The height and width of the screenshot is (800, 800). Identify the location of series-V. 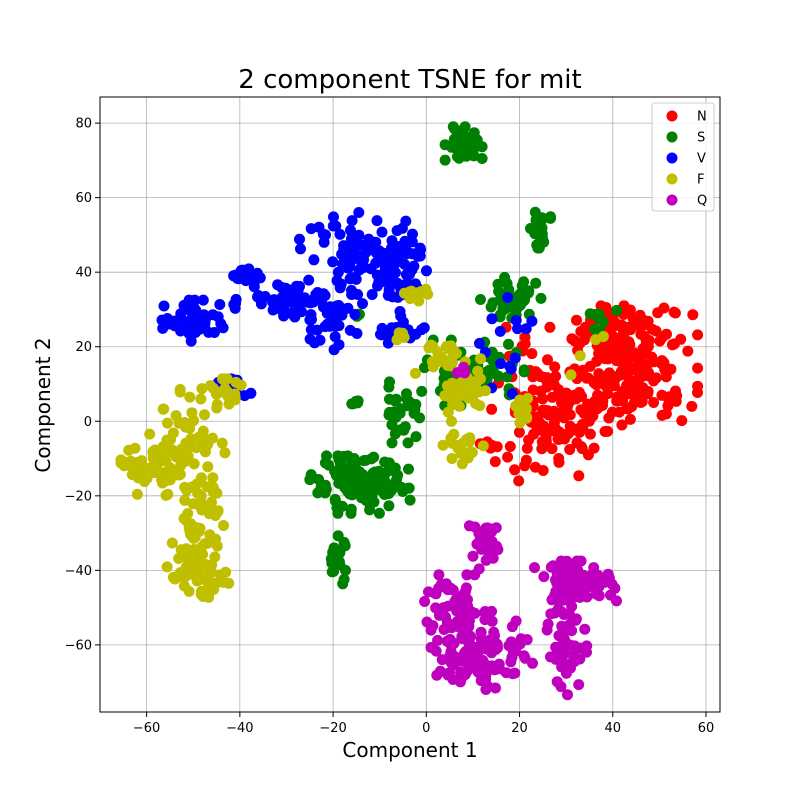
(347, 304).